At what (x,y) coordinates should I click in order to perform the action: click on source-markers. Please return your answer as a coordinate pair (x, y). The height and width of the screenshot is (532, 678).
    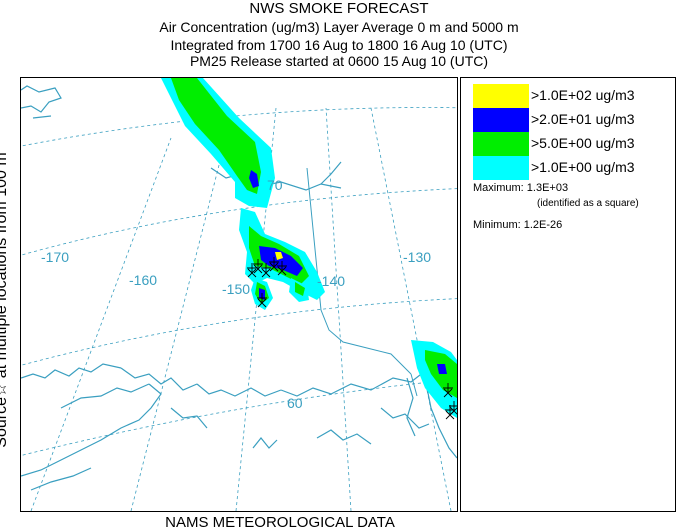
    Looking at the image, I should click on (352, 338).